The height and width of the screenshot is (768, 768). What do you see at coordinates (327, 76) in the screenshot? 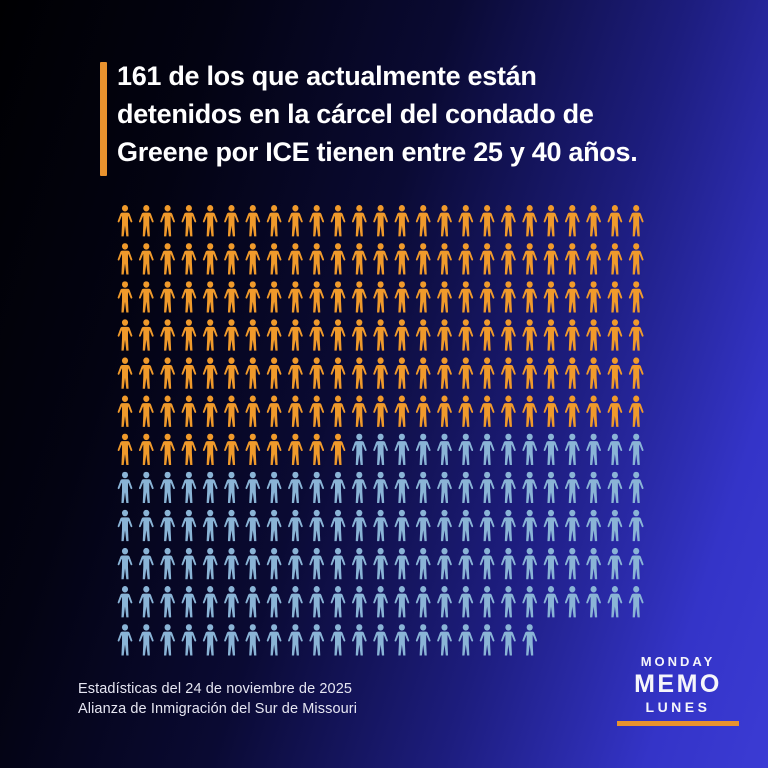
I see `headline-line-1: 161 de los que actualmente están` at bounding box center [327, 76].